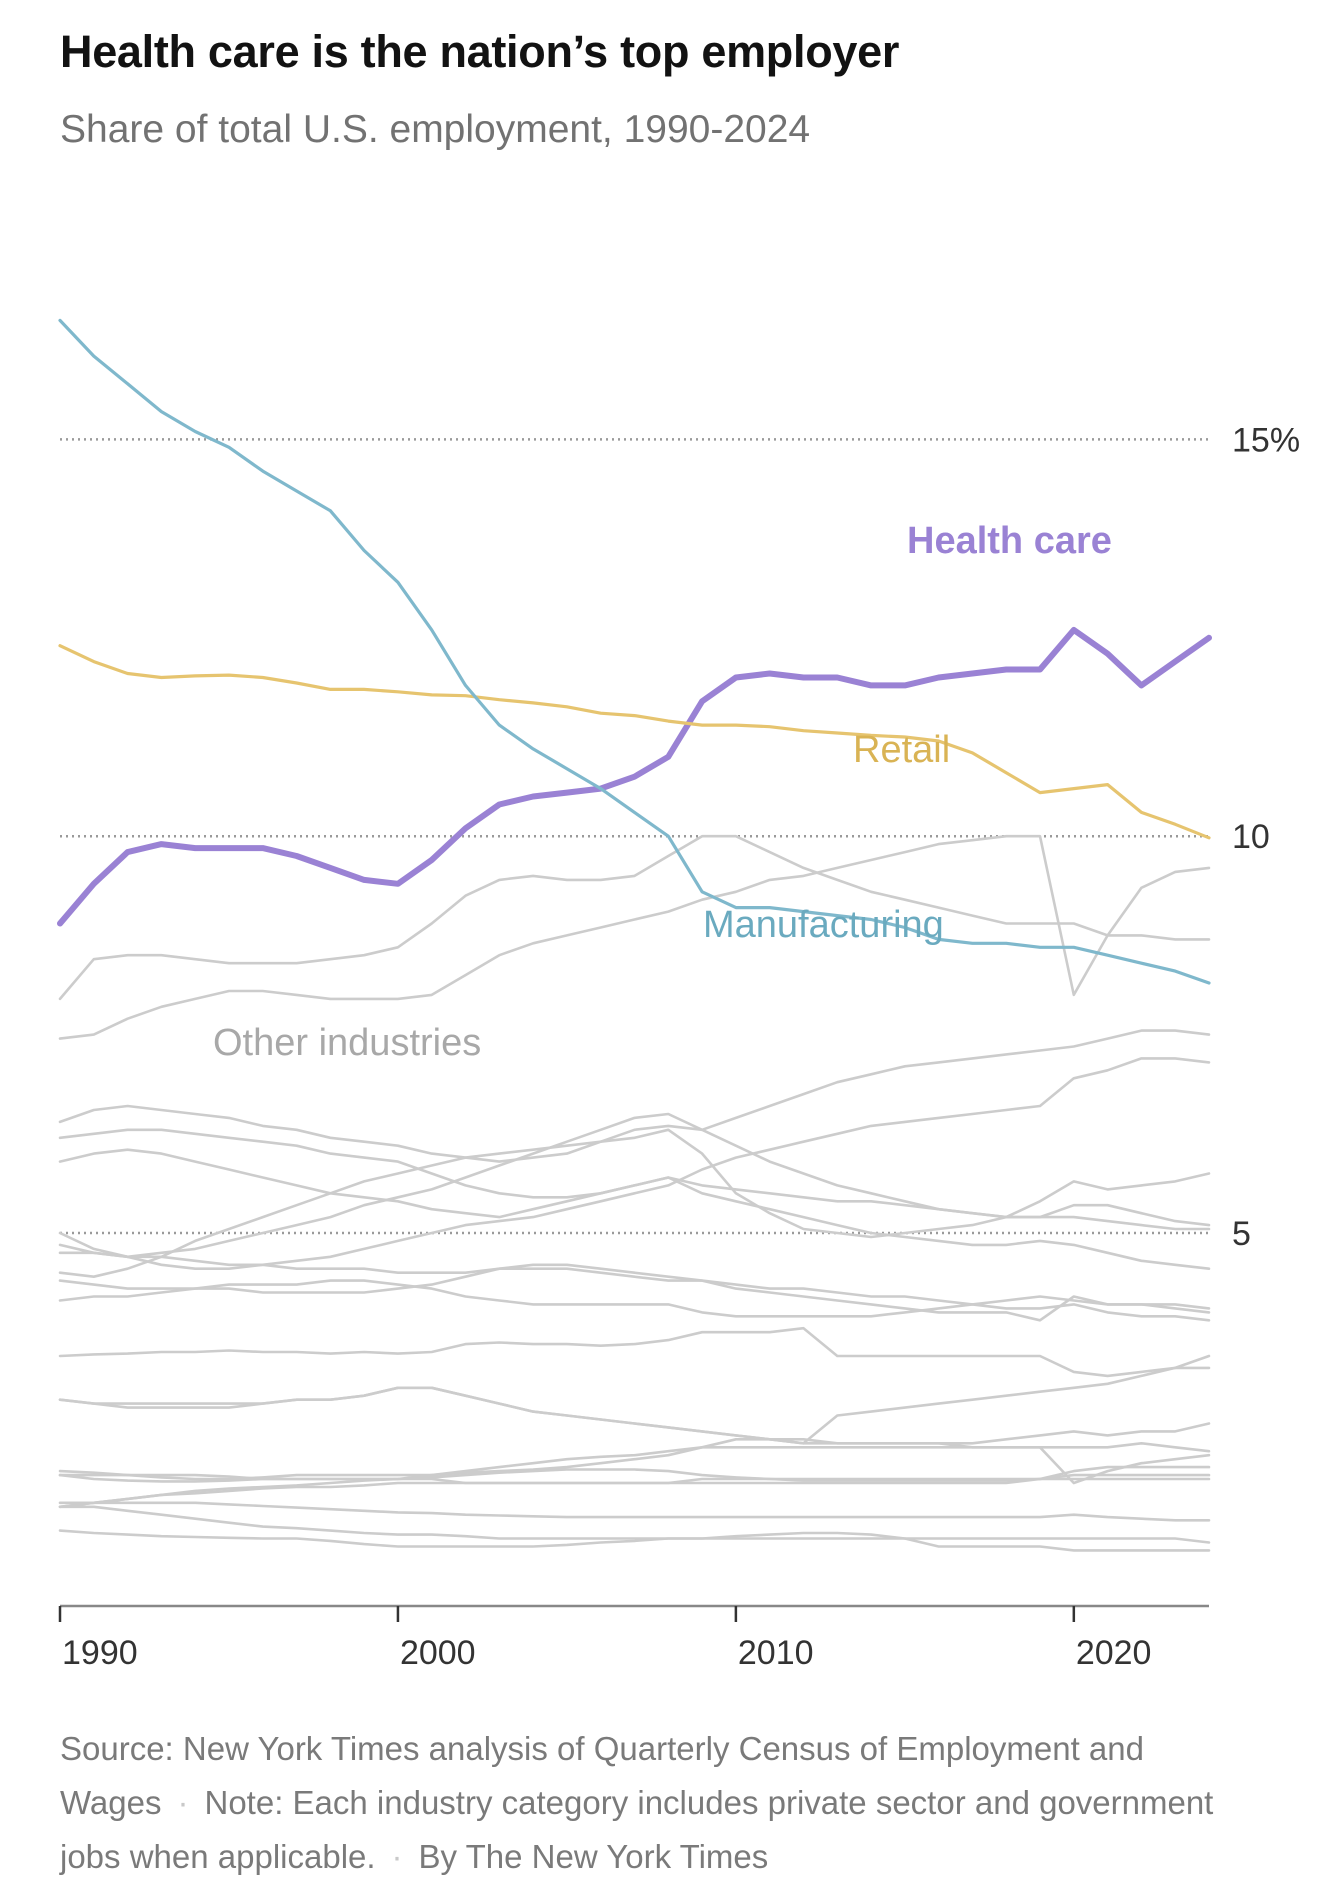  I want to click on x-tick-label-2020: 2020, so click(1114, 1653).